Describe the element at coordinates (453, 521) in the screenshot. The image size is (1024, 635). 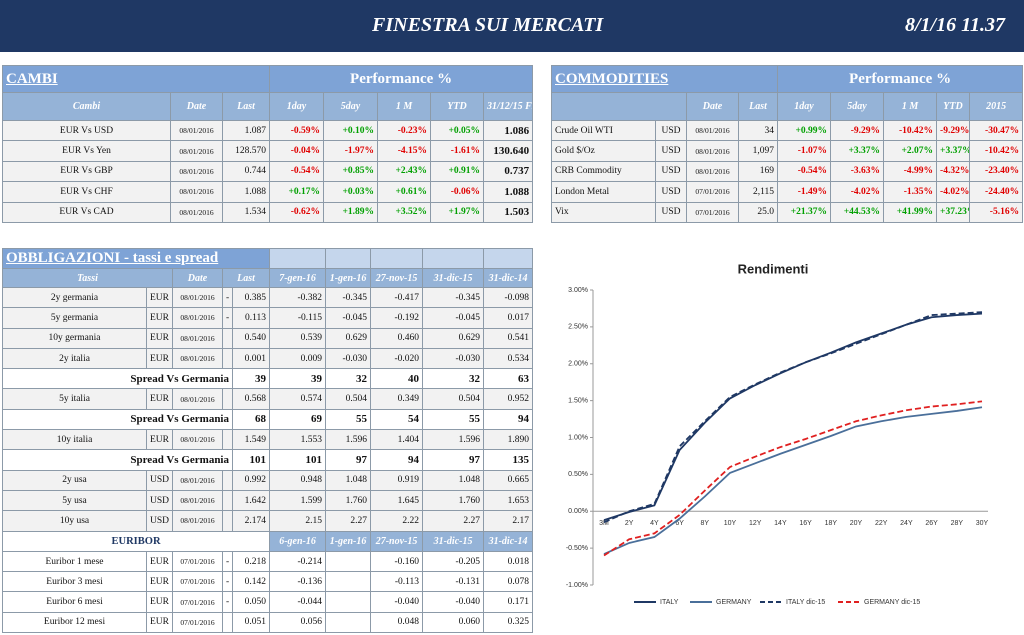
I see `table-cell: 2.27` at that location.